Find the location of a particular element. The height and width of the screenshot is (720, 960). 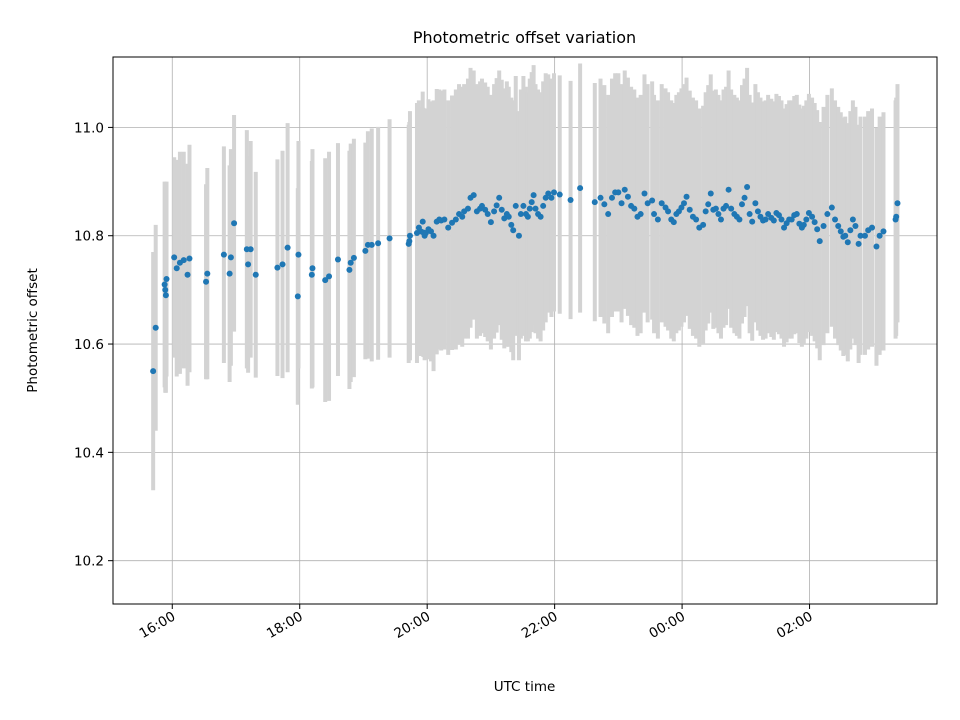

y-tick-label: 10.2 is located at coordinates (89, 562).